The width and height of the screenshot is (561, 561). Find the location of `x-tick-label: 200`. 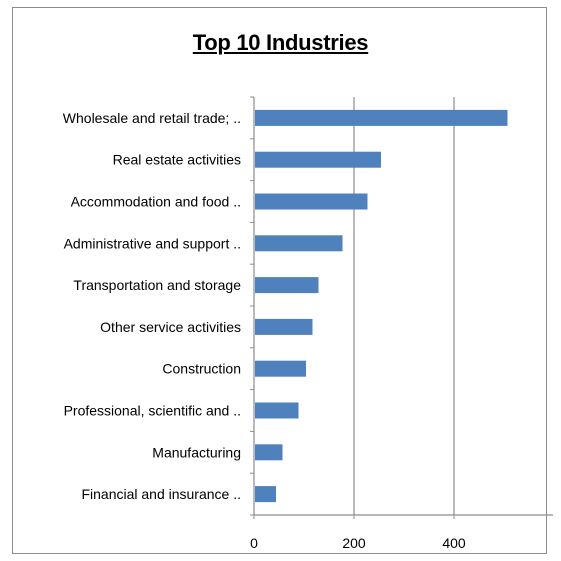

x-tick-label: 200 is located at coordinates (354, 543).